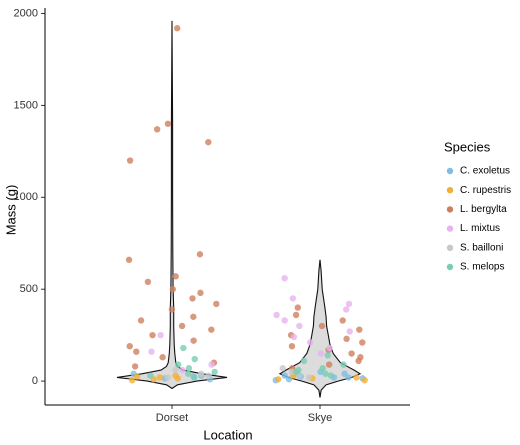  I want to click on legend-title: Species, so click(467, 146).